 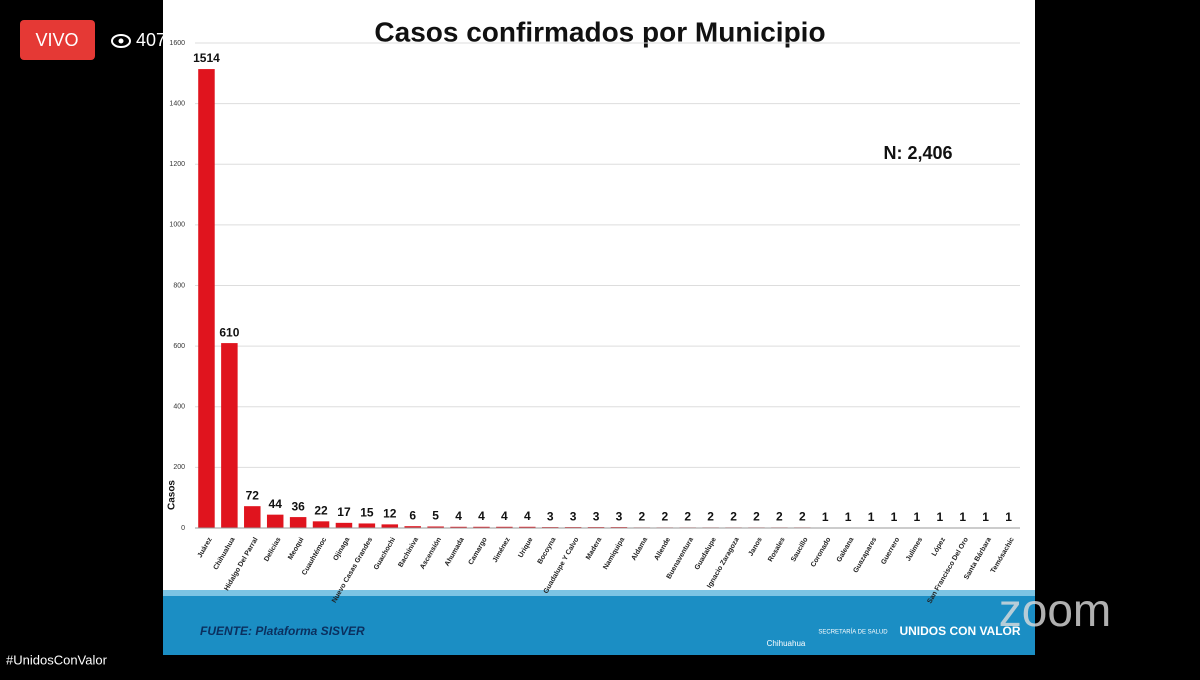 What do you see at coordinates (57, 659) in the screenshot?
I see `hashtag: #UnidosConValor` at bounding box center [57, 659].